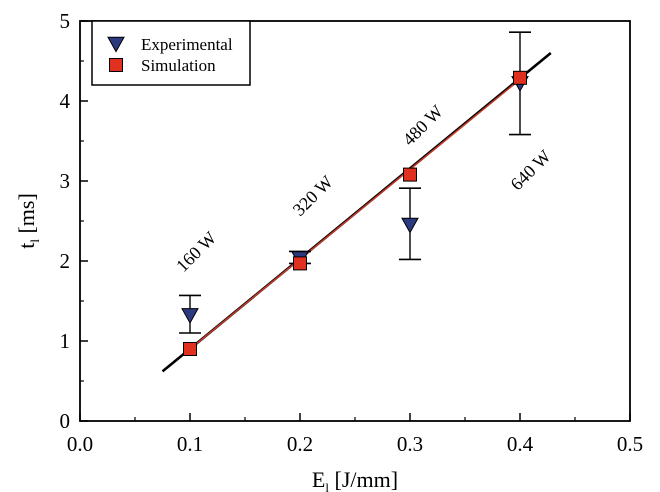  I want to click on x-axis-title-main: E, so click(318, 479).